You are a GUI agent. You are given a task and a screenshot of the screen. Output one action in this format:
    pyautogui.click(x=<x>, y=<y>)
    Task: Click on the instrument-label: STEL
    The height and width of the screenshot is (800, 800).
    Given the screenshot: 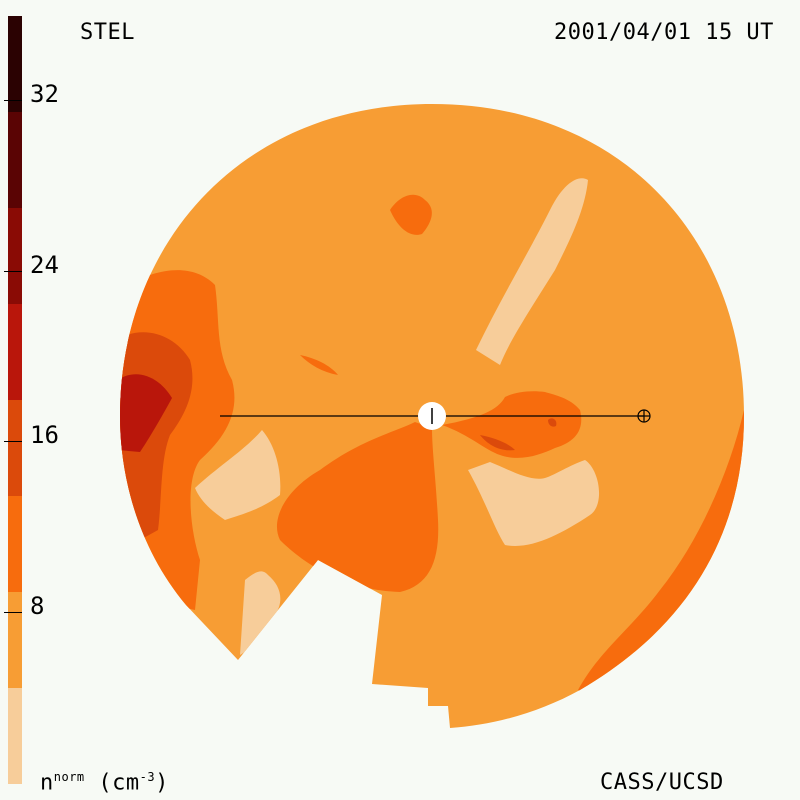 What is the action you would take?
    pyautogui.click(x=107, y=32)
    